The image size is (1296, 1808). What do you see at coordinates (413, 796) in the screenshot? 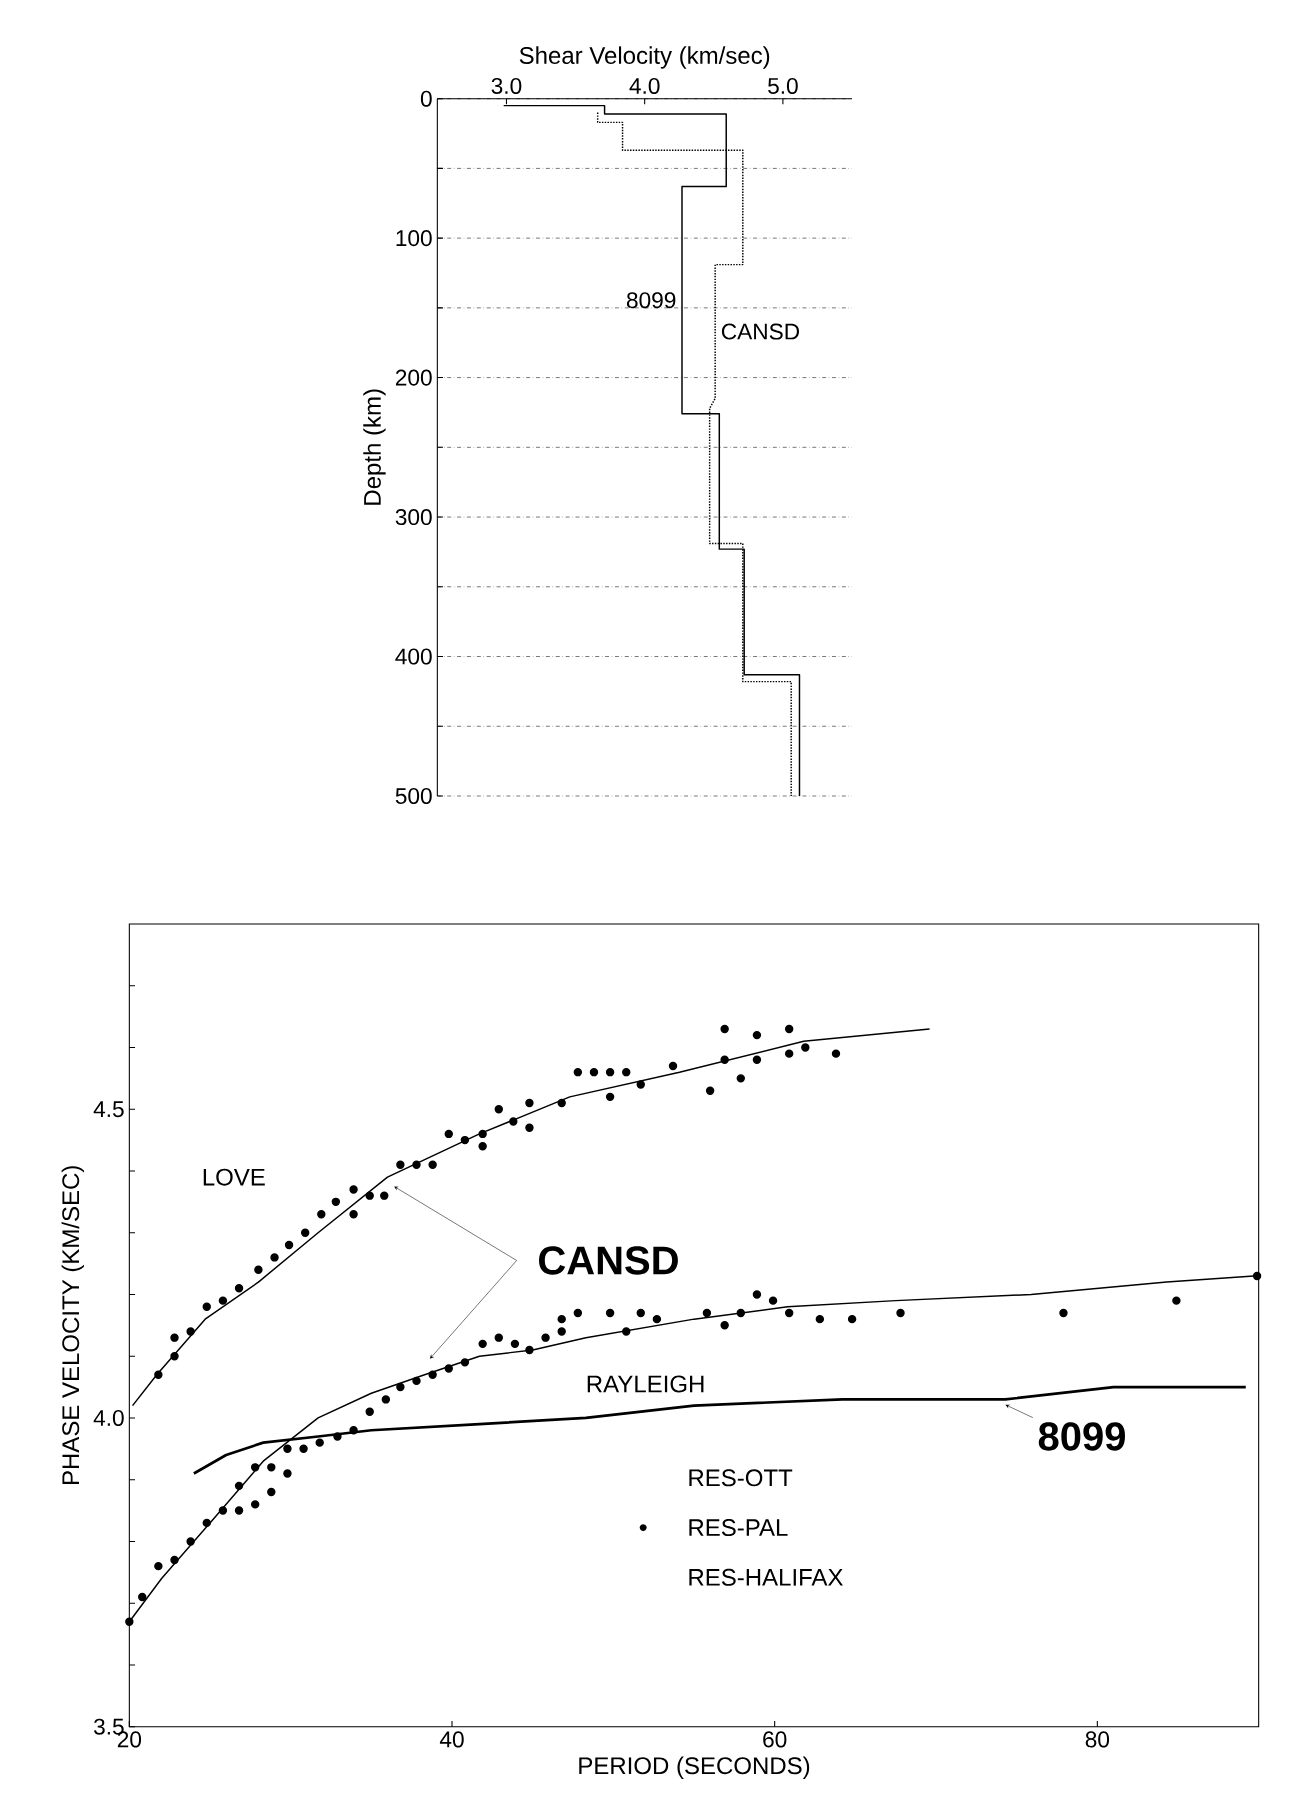
I see `y-tick-label: 500` at bounding box center [413, 796].